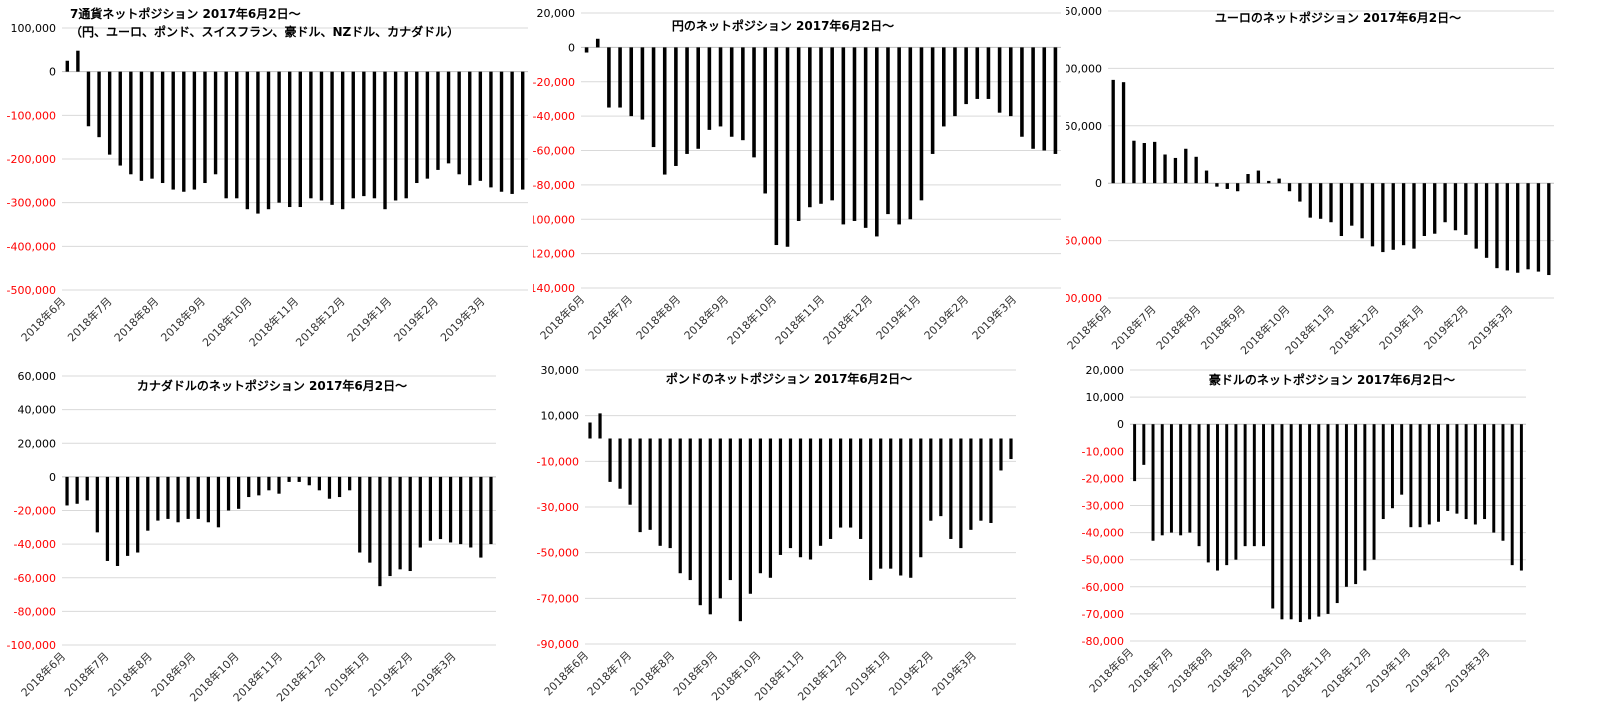  Describe the element at coordinates (31, 159) in the screenshot. I see `y-tick-label: -200,000` at that location.